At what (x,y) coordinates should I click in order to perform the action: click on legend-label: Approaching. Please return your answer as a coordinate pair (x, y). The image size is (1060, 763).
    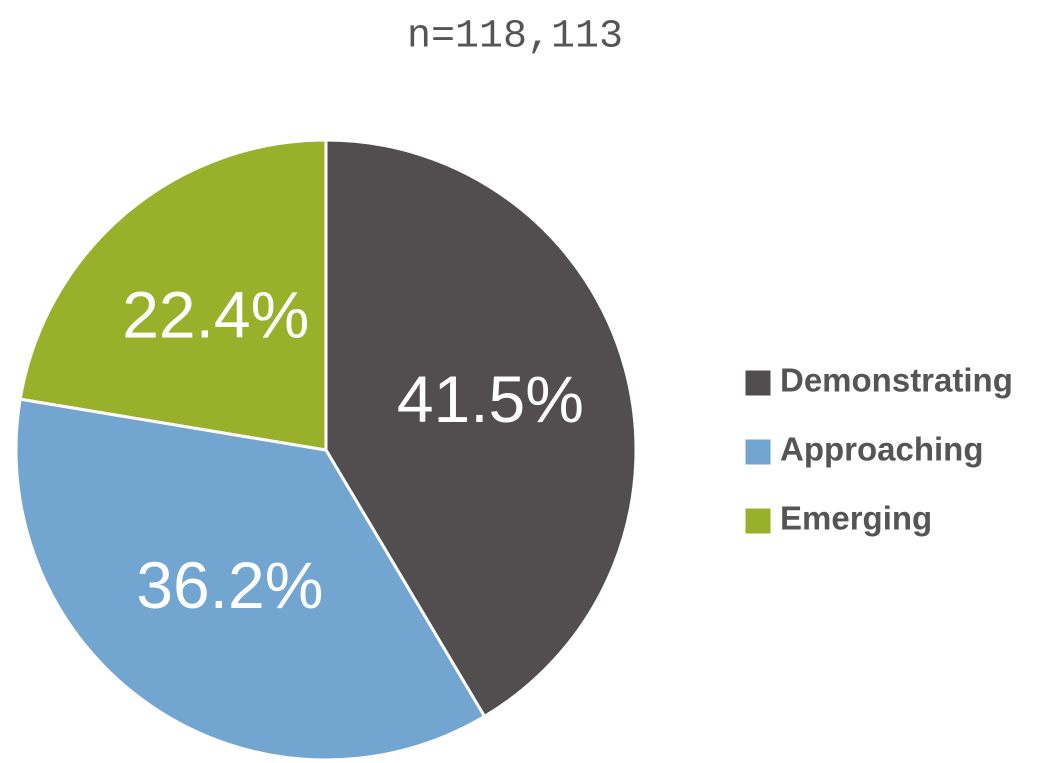
    Looking at the image, I should click on (882, 449).